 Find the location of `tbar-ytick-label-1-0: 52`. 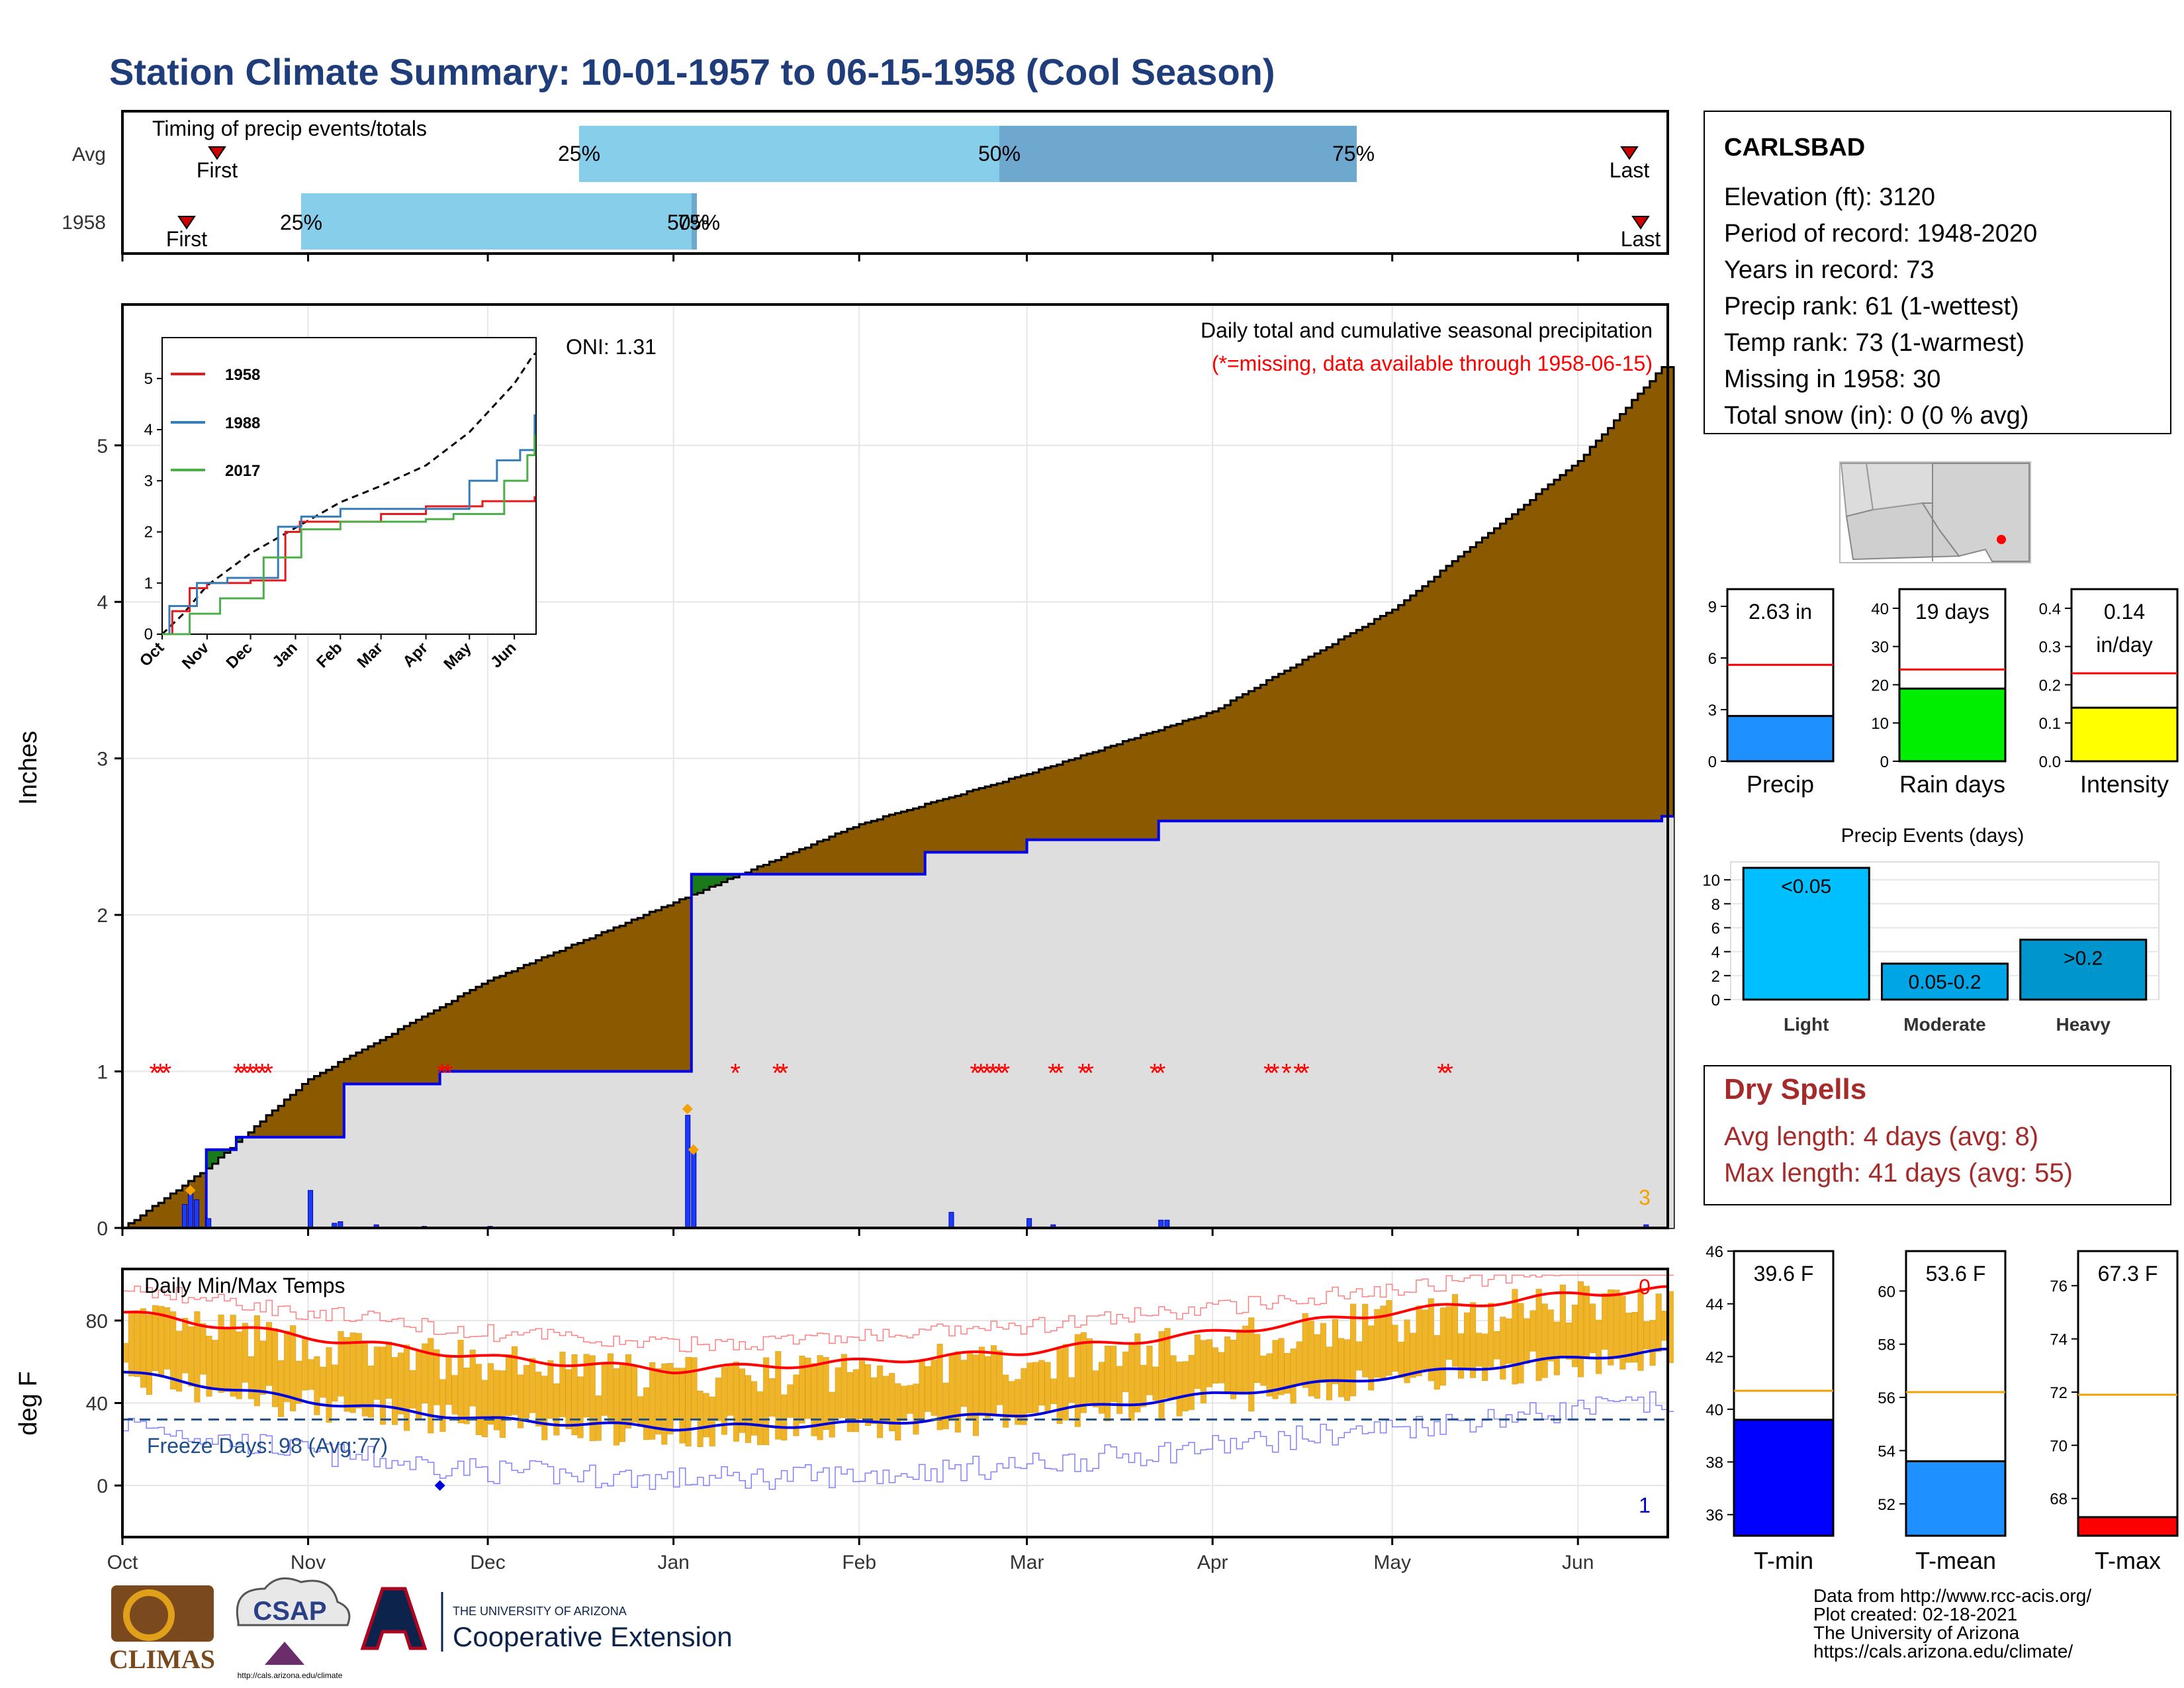

tbar-ytick-label-1-0: 52 is located at coordinates (1886, 1505).